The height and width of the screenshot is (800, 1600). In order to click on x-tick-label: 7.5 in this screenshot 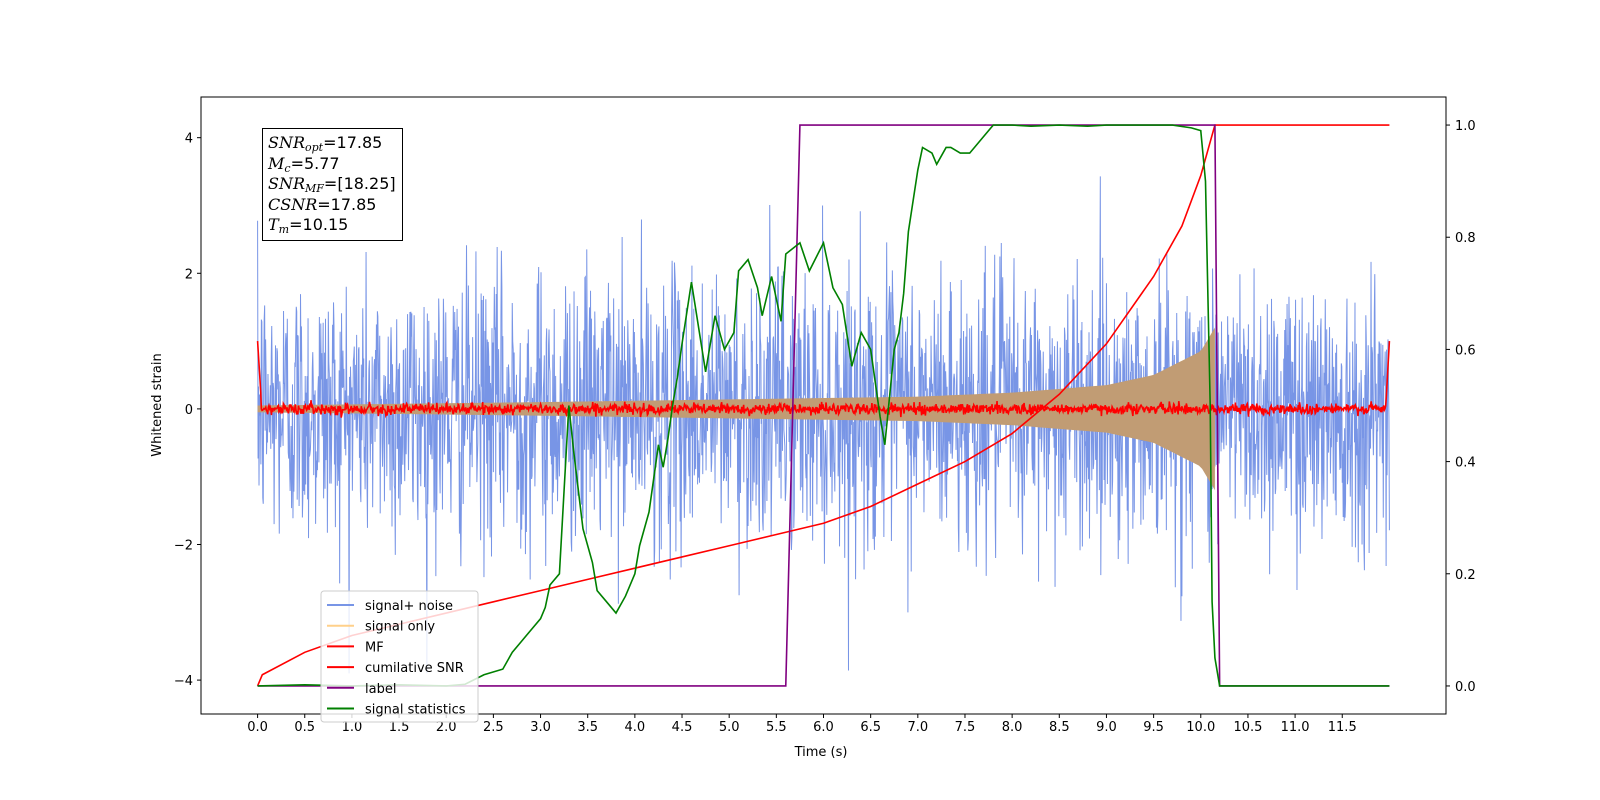, I will do `click(965, 727)`.